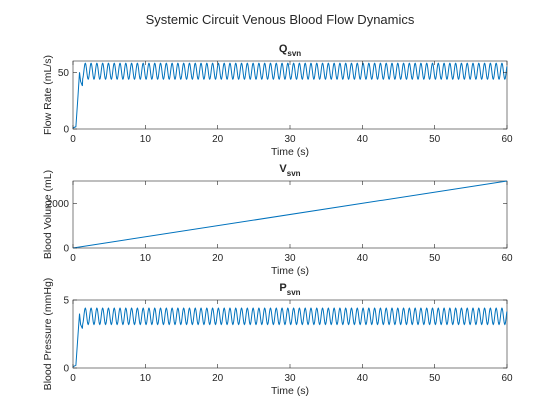 This screenshot has width=560, height=420. Describe the element at coordinates (289, 289) in the screenshot. I see `subplot-title: Psvn` at that location.